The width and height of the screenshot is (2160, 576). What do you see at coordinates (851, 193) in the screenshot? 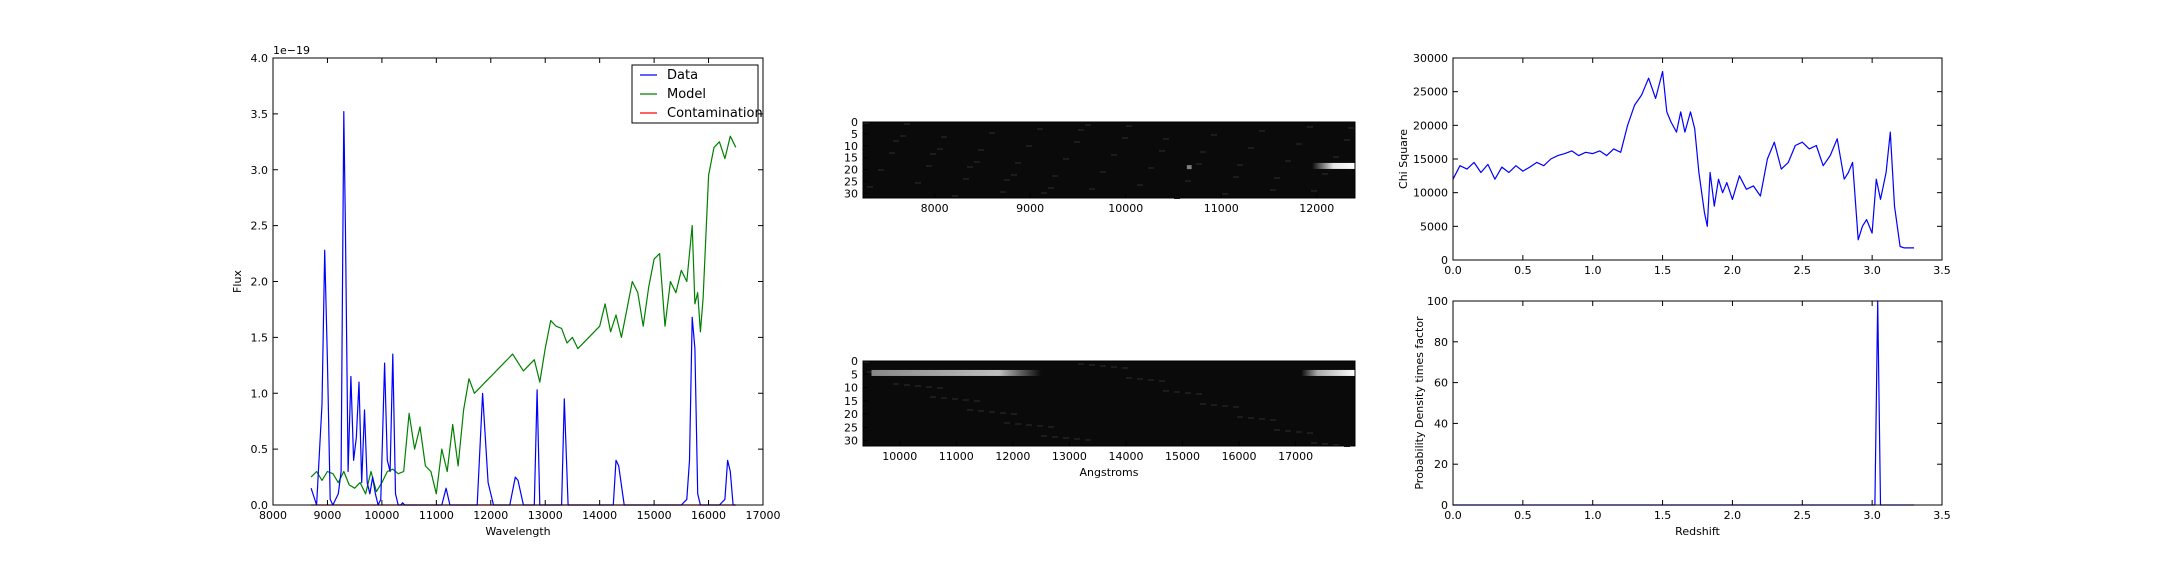
I see `spec2d-top-ytick-label: 30` at bounding box center [851, 193].